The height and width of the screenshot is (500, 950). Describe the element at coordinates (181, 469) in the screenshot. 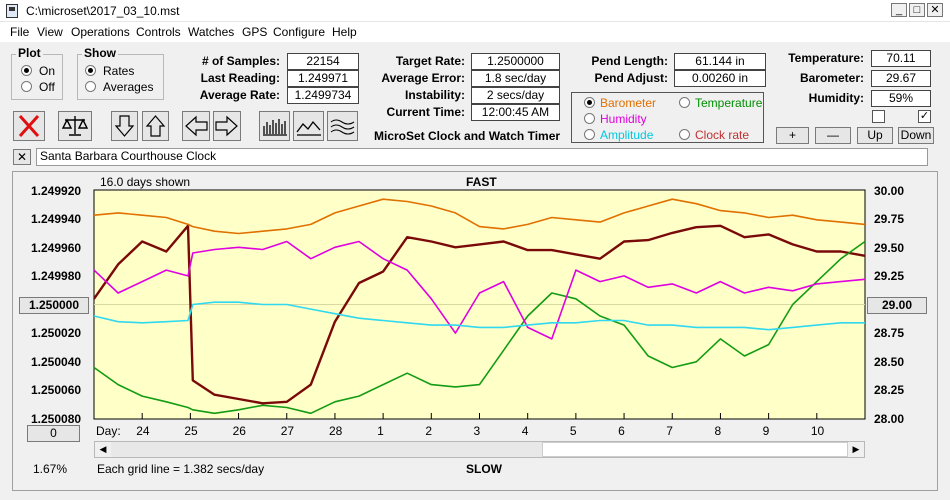

I see `grid-note: Each grid line = 1.382 secs/day` at that location.